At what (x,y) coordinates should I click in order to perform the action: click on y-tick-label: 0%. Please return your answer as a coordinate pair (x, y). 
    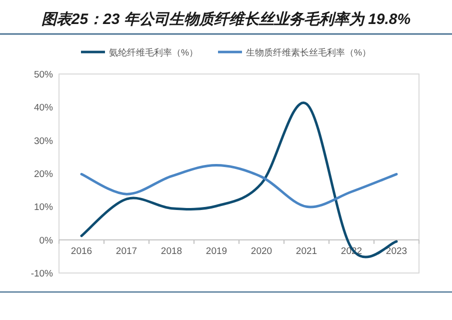
    Looking at the image, I should click on (46, 240).